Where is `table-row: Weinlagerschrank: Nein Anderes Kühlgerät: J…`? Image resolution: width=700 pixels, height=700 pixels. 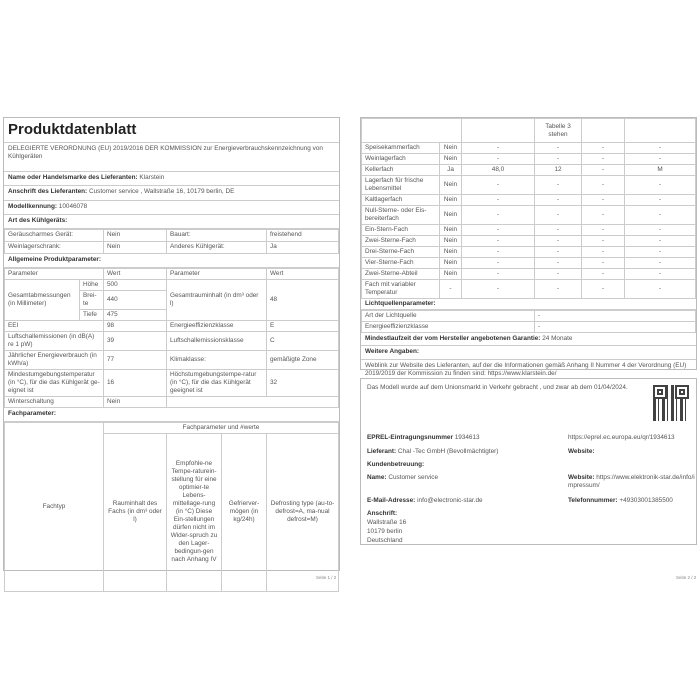 table-row: Weinlagerschrank: Nein Anderes Kühlgerät: J… is located at coordinates (171, 247).